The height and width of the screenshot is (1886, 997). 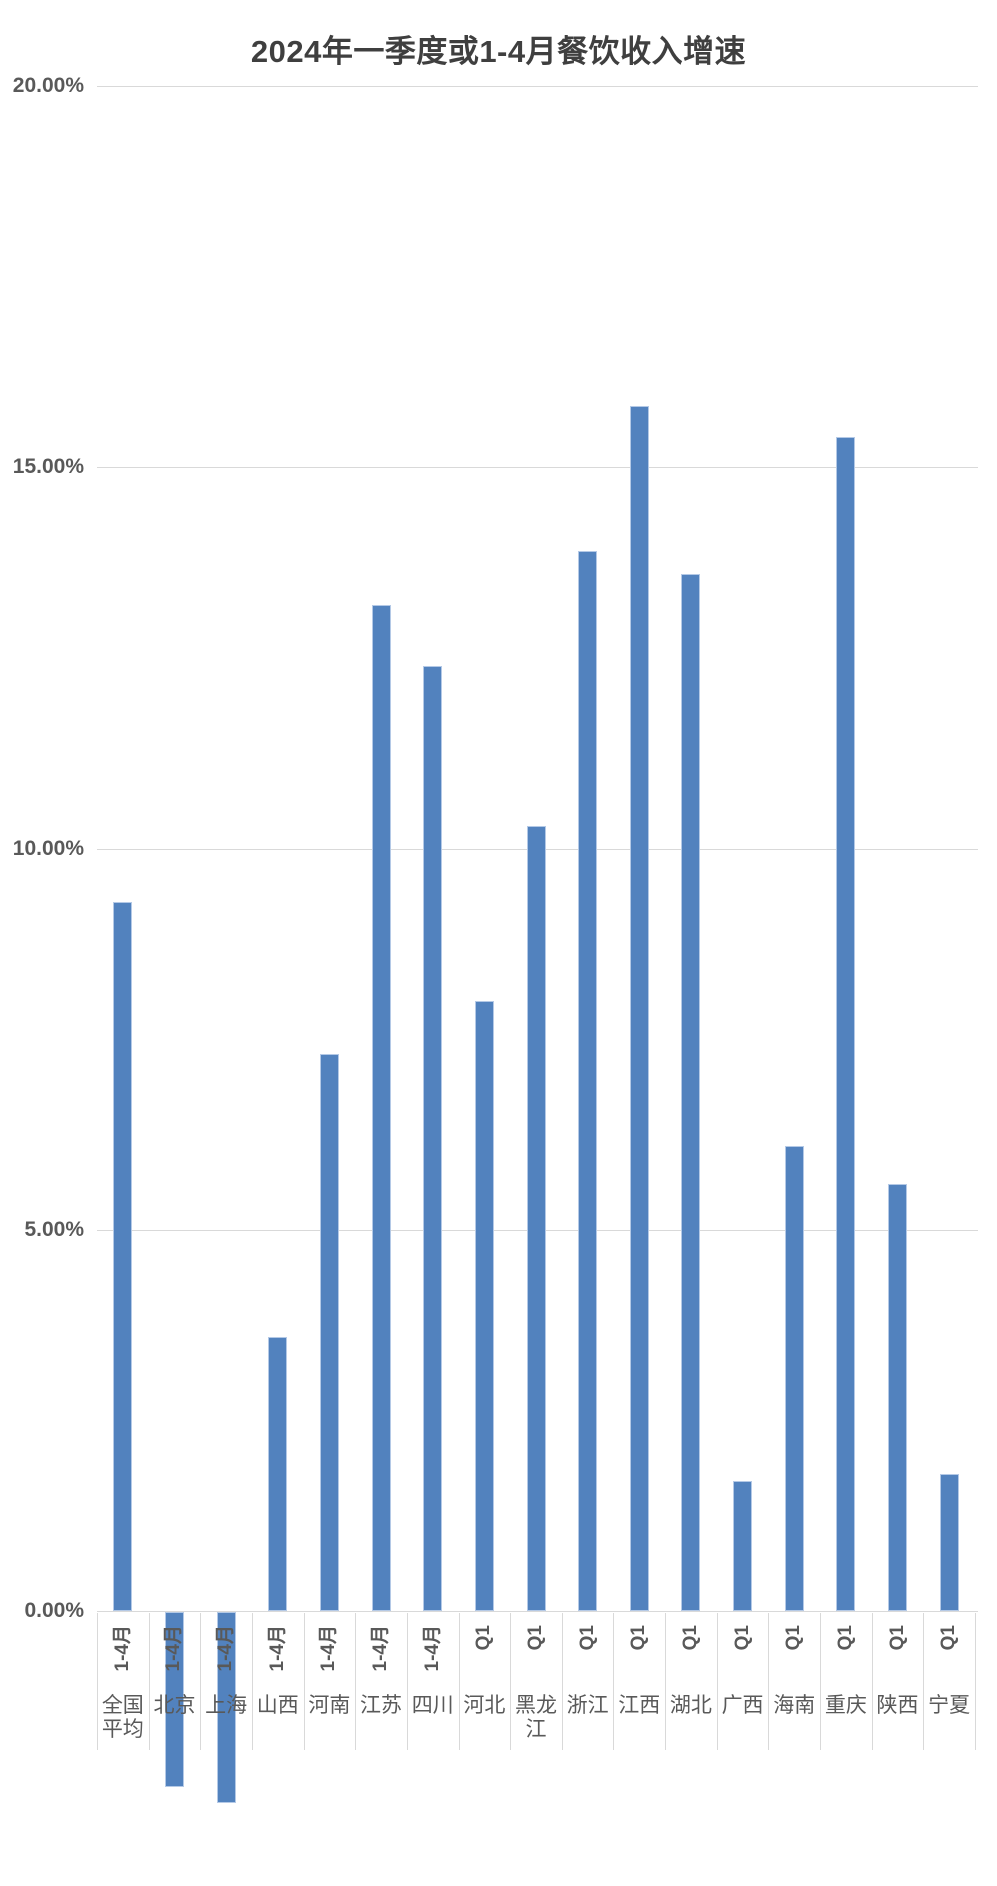 What do you see at coordinates (535, 1717) in the screenshot?
I see `category-label: 黑龙江` at bounding box center [535, 1717].